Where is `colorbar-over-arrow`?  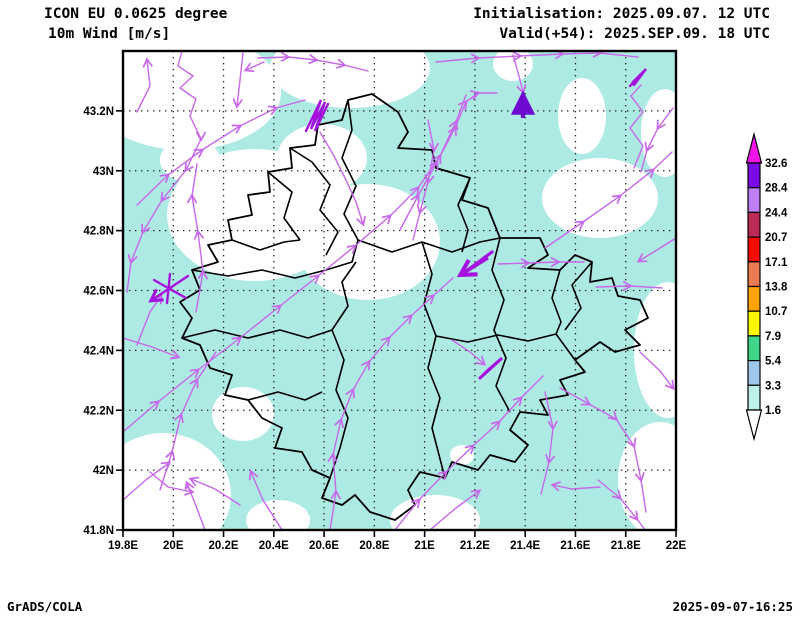 colorbar-over-arrow is located at coordinates (754, 147).